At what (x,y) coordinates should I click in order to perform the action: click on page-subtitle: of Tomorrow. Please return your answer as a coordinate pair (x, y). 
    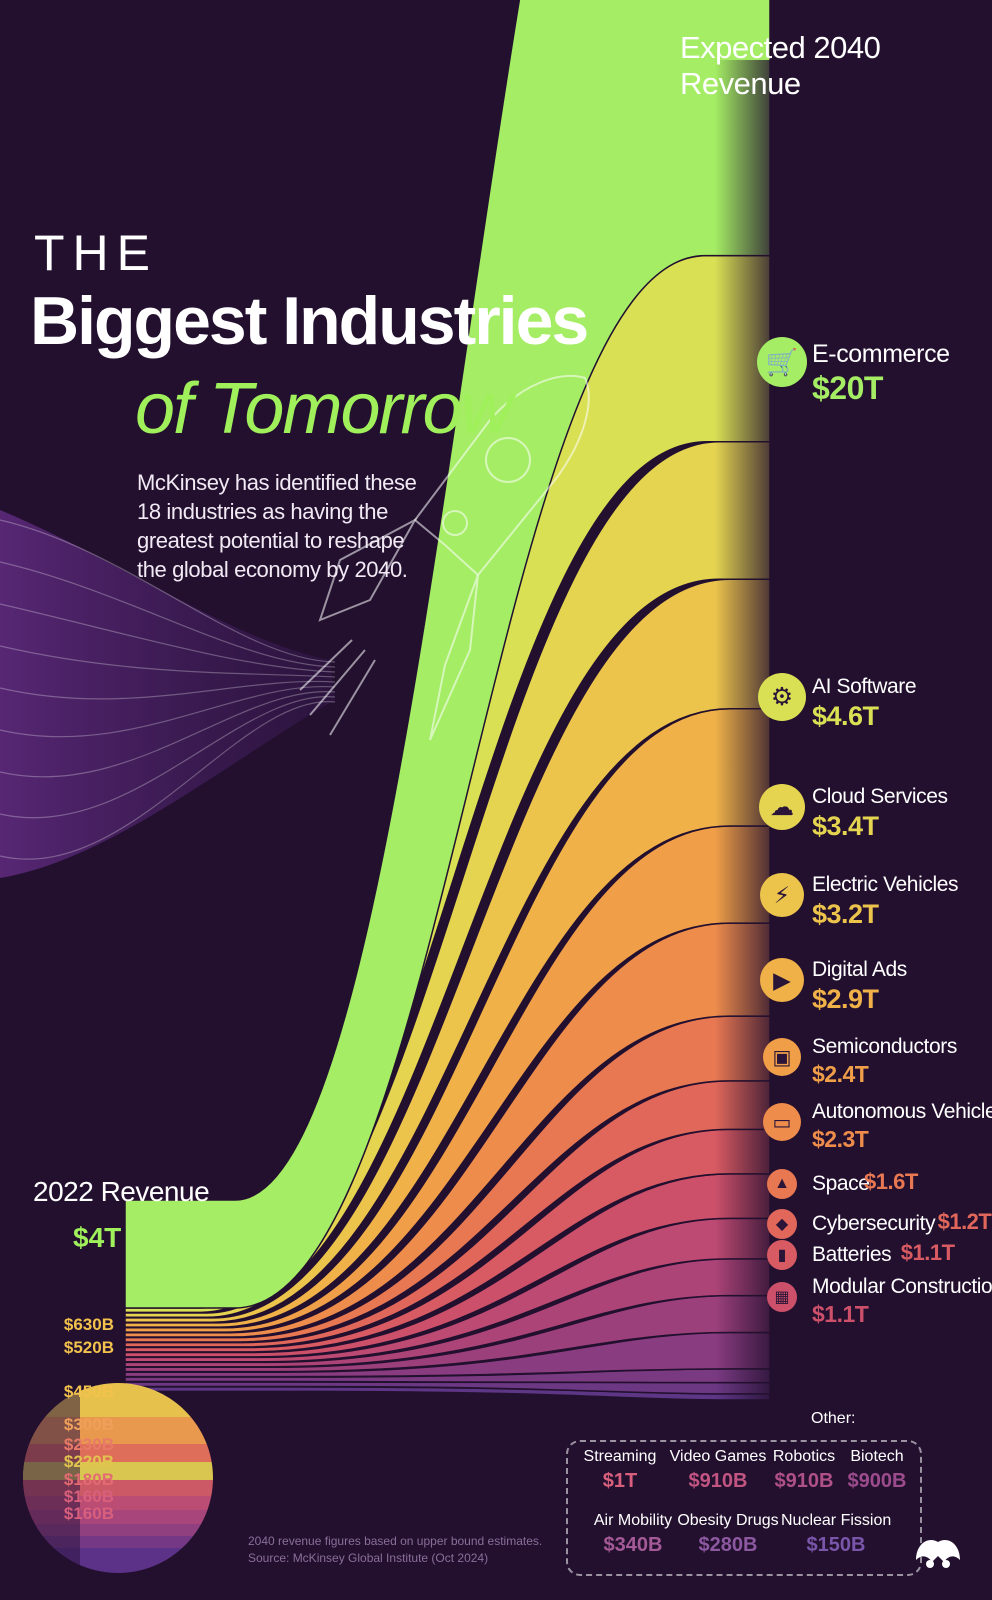
    Looking at the image, I should click on (323, 409).